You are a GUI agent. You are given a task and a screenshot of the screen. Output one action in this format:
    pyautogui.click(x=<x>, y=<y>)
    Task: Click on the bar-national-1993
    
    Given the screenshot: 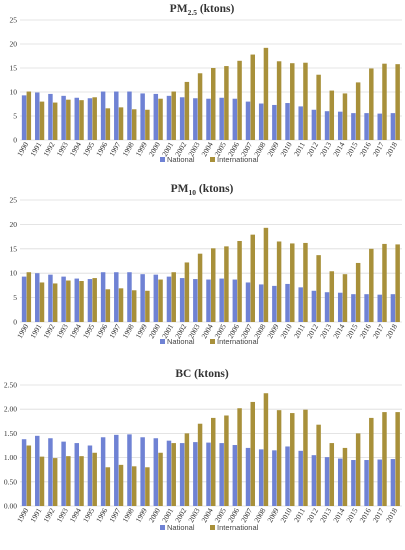 What is the action you would take?
    pyautogui.click(x=63, y=117)
    